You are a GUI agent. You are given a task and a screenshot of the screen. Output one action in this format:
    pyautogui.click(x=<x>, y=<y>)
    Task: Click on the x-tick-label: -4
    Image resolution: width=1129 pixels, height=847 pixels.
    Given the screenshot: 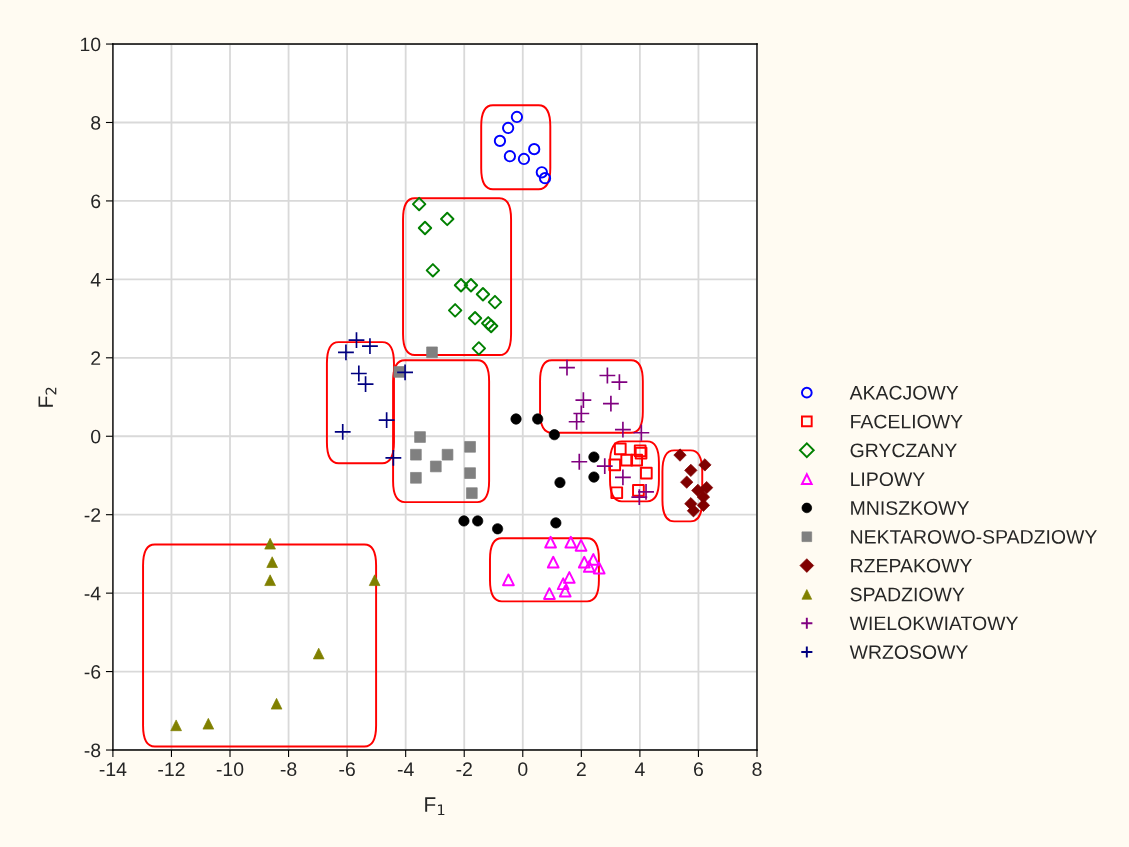 What is the action you would take?
    pyautogui.click(x=405, y=769)
    